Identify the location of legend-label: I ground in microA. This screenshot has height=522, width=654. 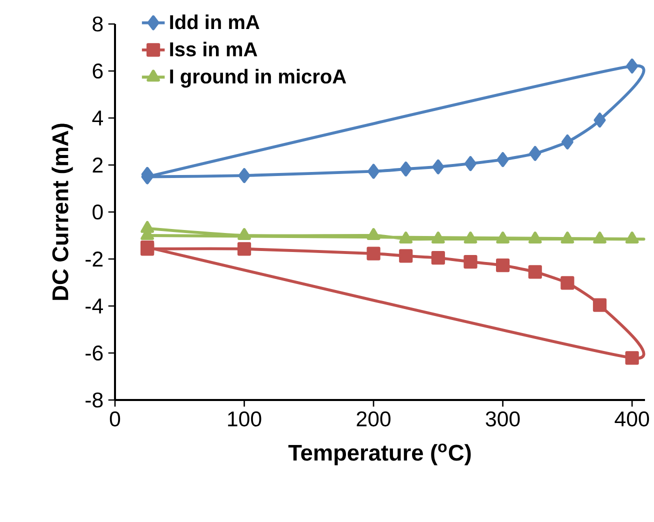
(258, 78).